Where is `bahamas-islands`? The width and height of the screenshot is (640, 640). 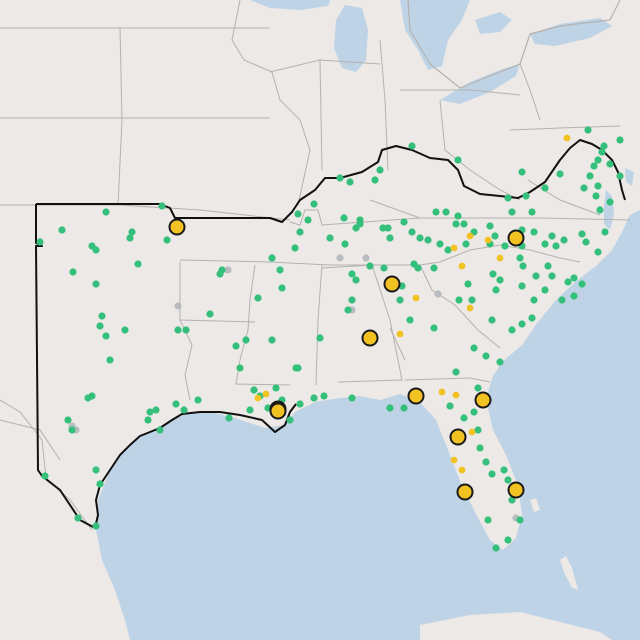 bahamas-islands is located at coordinates (569, 573).